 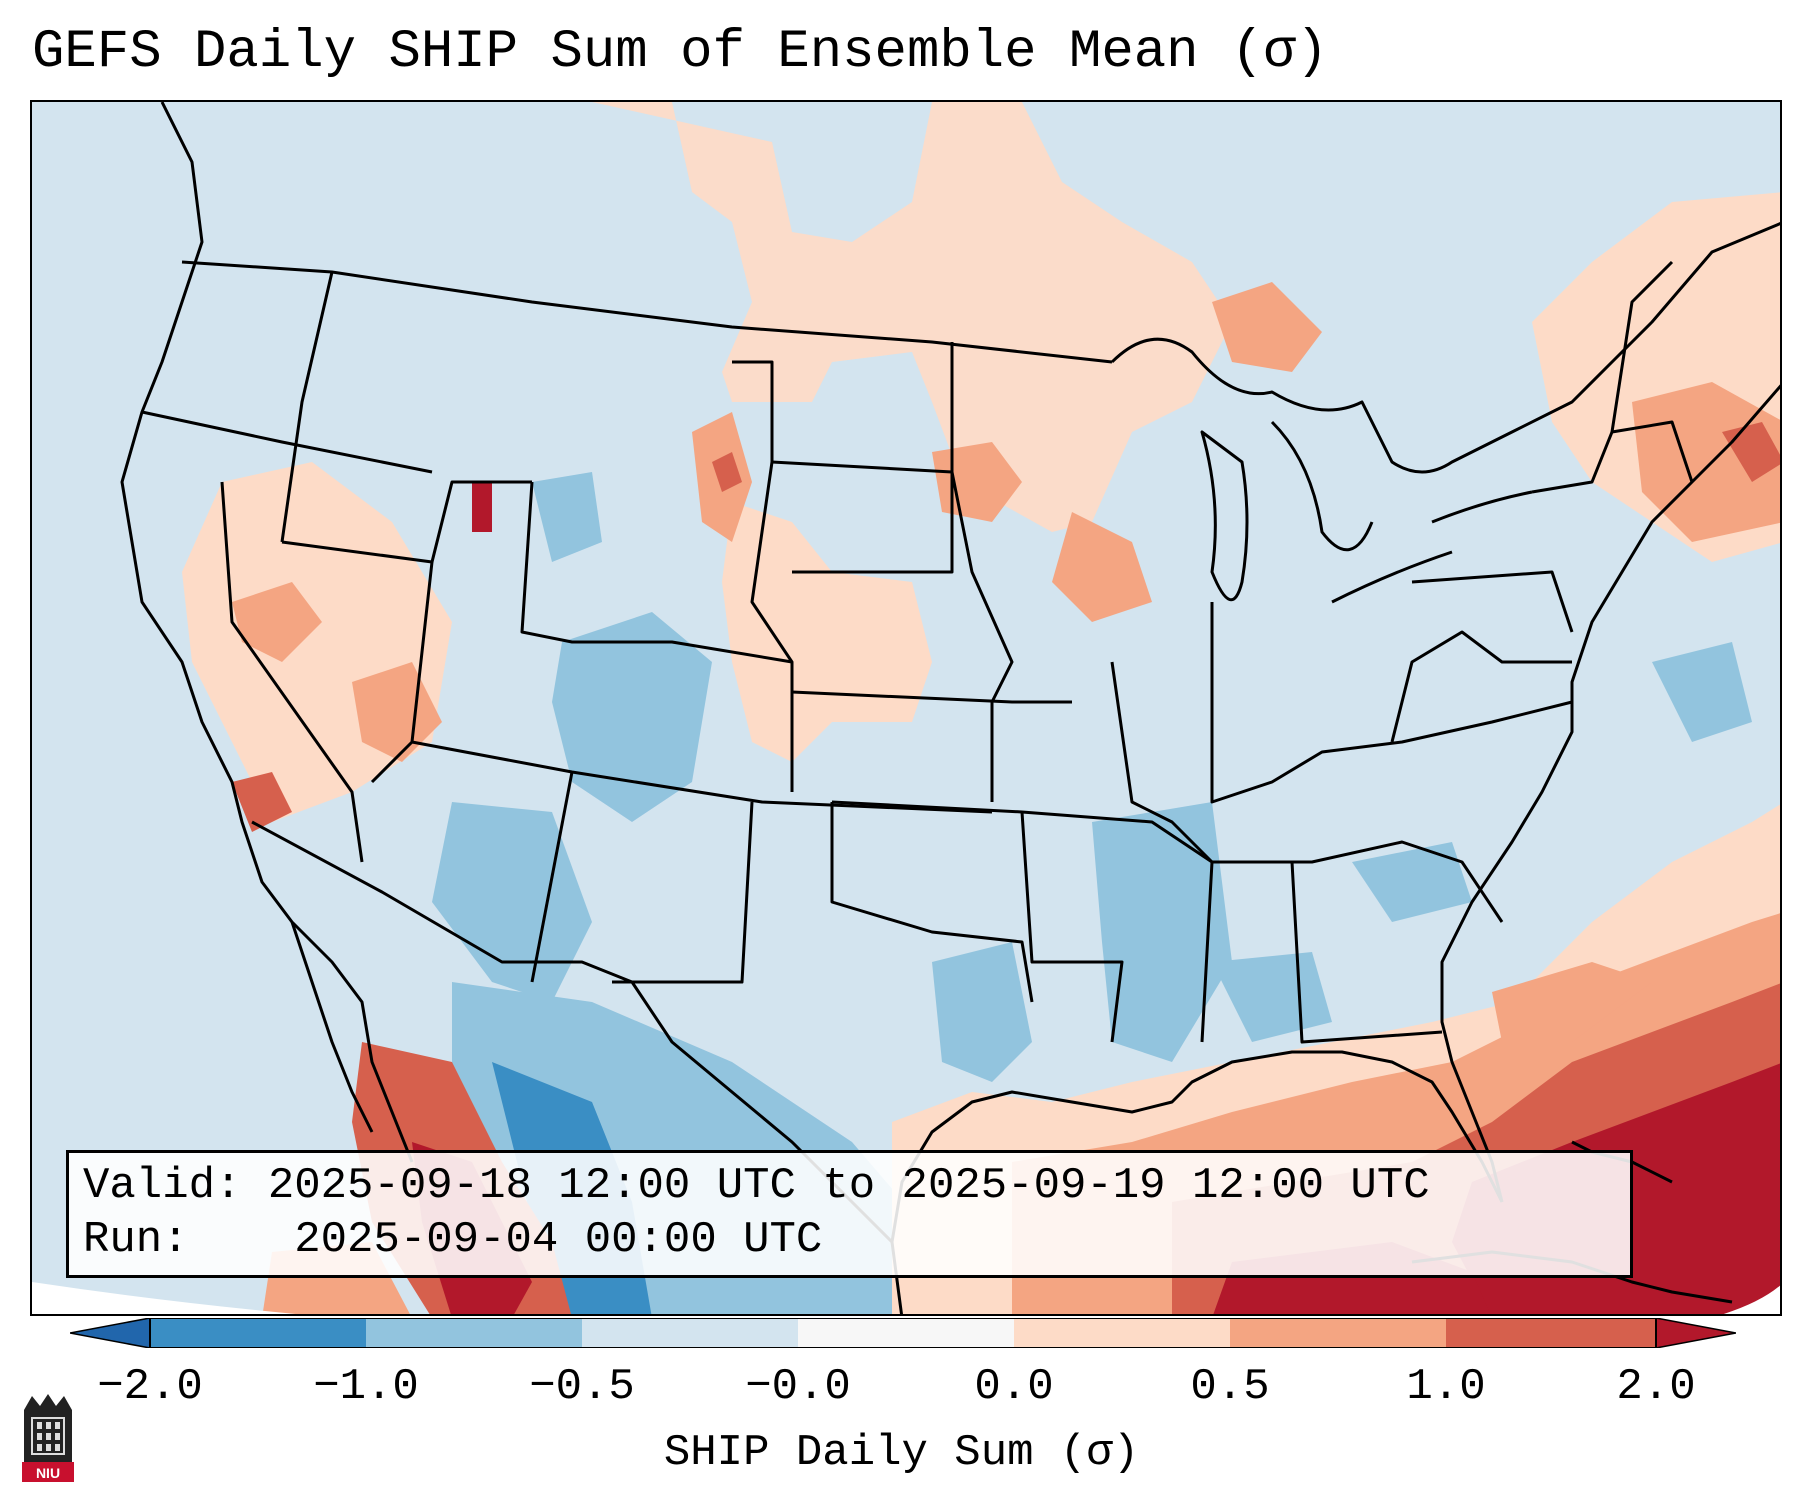 What do you see at coordinates (1014, 1387) in the screenshot?
I see `colorbar-tick-label: 0.0` at bounding box center [1014, 1387].